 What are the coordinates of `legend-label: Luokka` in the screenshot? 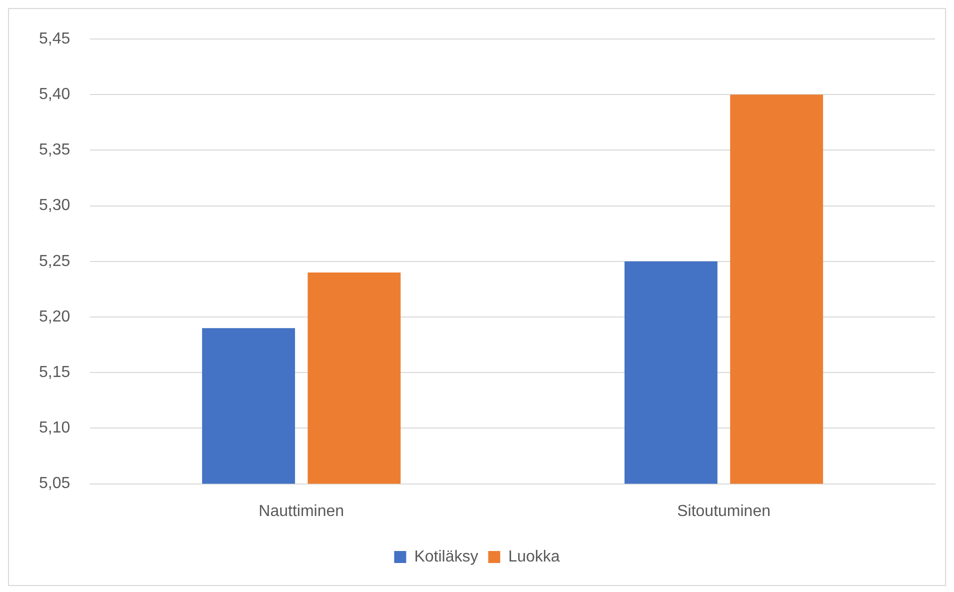 It's located at (534, 557).